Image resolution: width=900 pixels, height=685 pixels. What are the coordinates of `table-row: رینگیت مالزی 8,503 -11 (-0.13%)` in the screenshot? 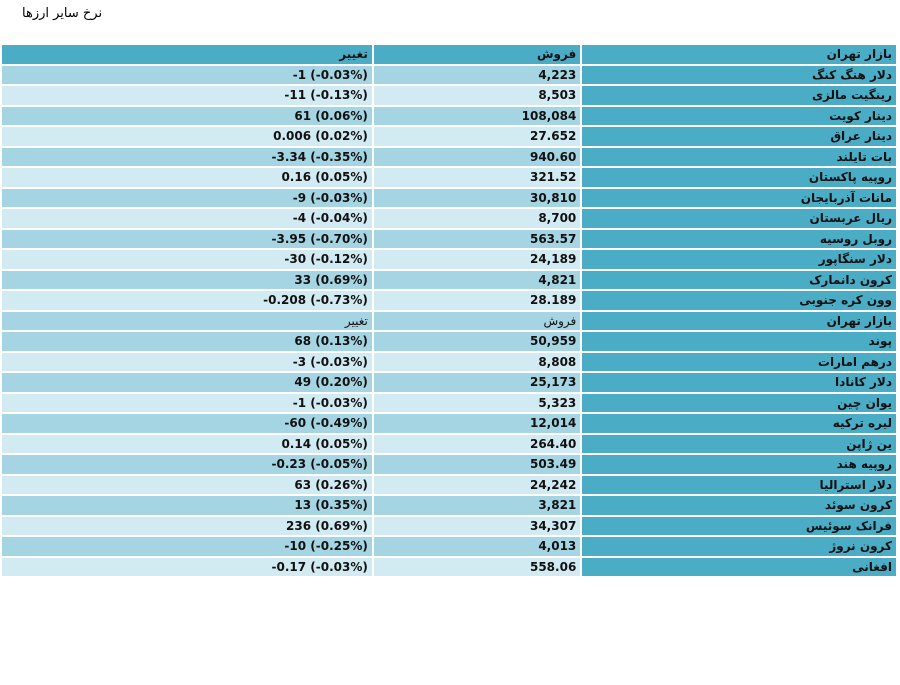 It's located at (449, 95).